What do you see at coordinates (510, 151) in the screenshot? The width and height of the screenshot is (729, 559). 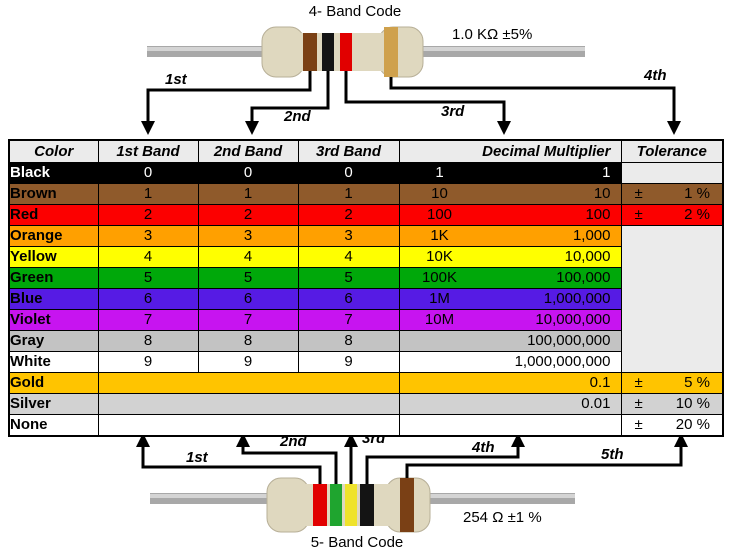 I see `header-decimal-multiplier: Decimal Multiplier` at bounding box center [510, 151].